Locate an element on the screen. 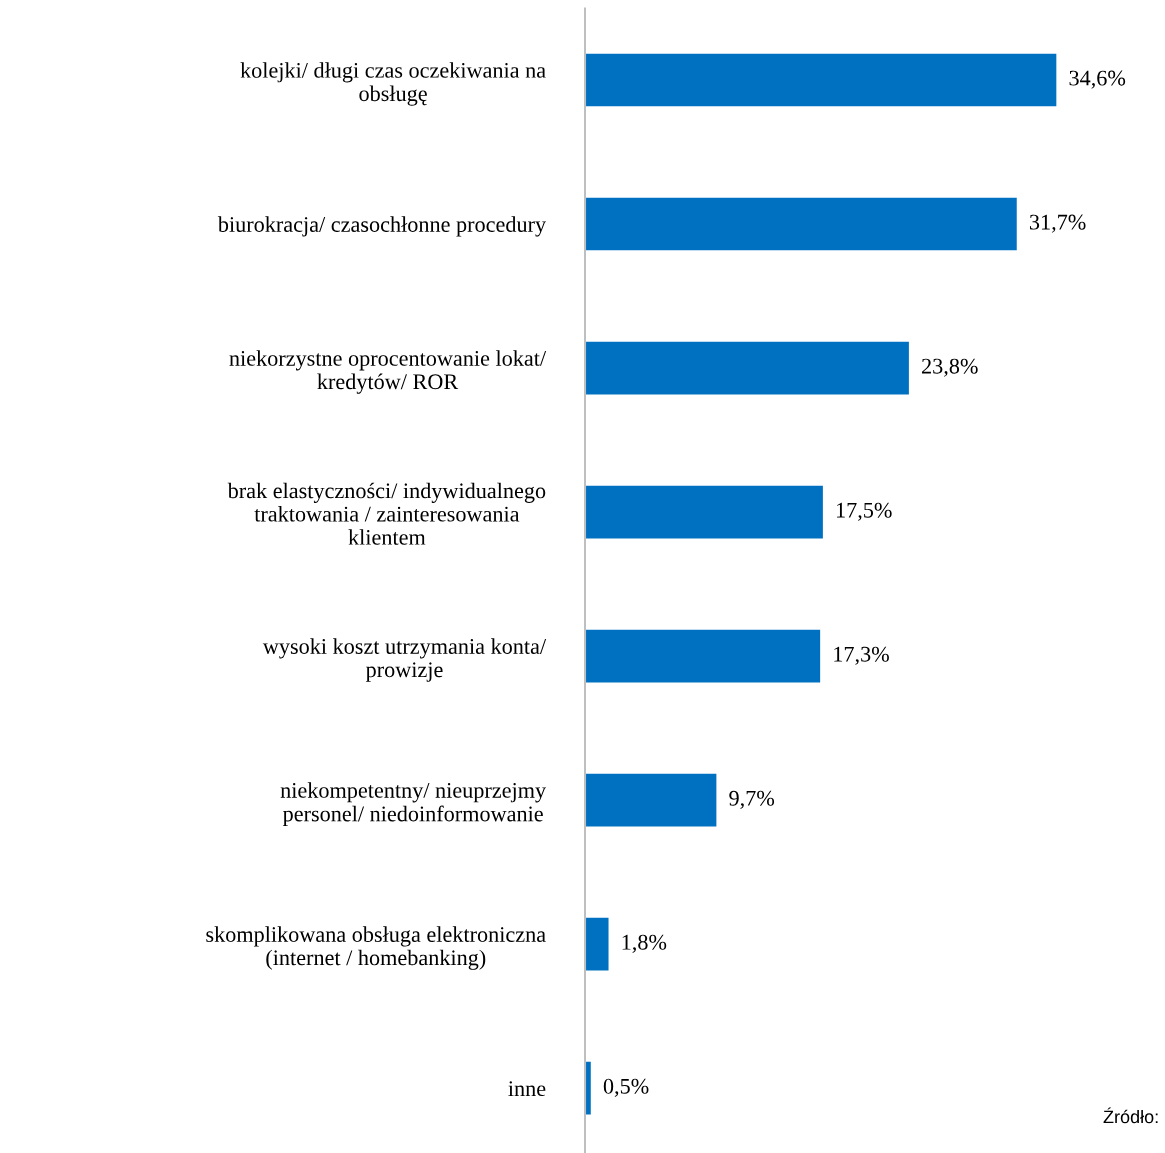 The width and height of the screenshot is (1165, 1153). y-tick-label: brak elastyczności/ indywidualnego traktowania / zainteresowania klientem is located at coordinates (386, 513).